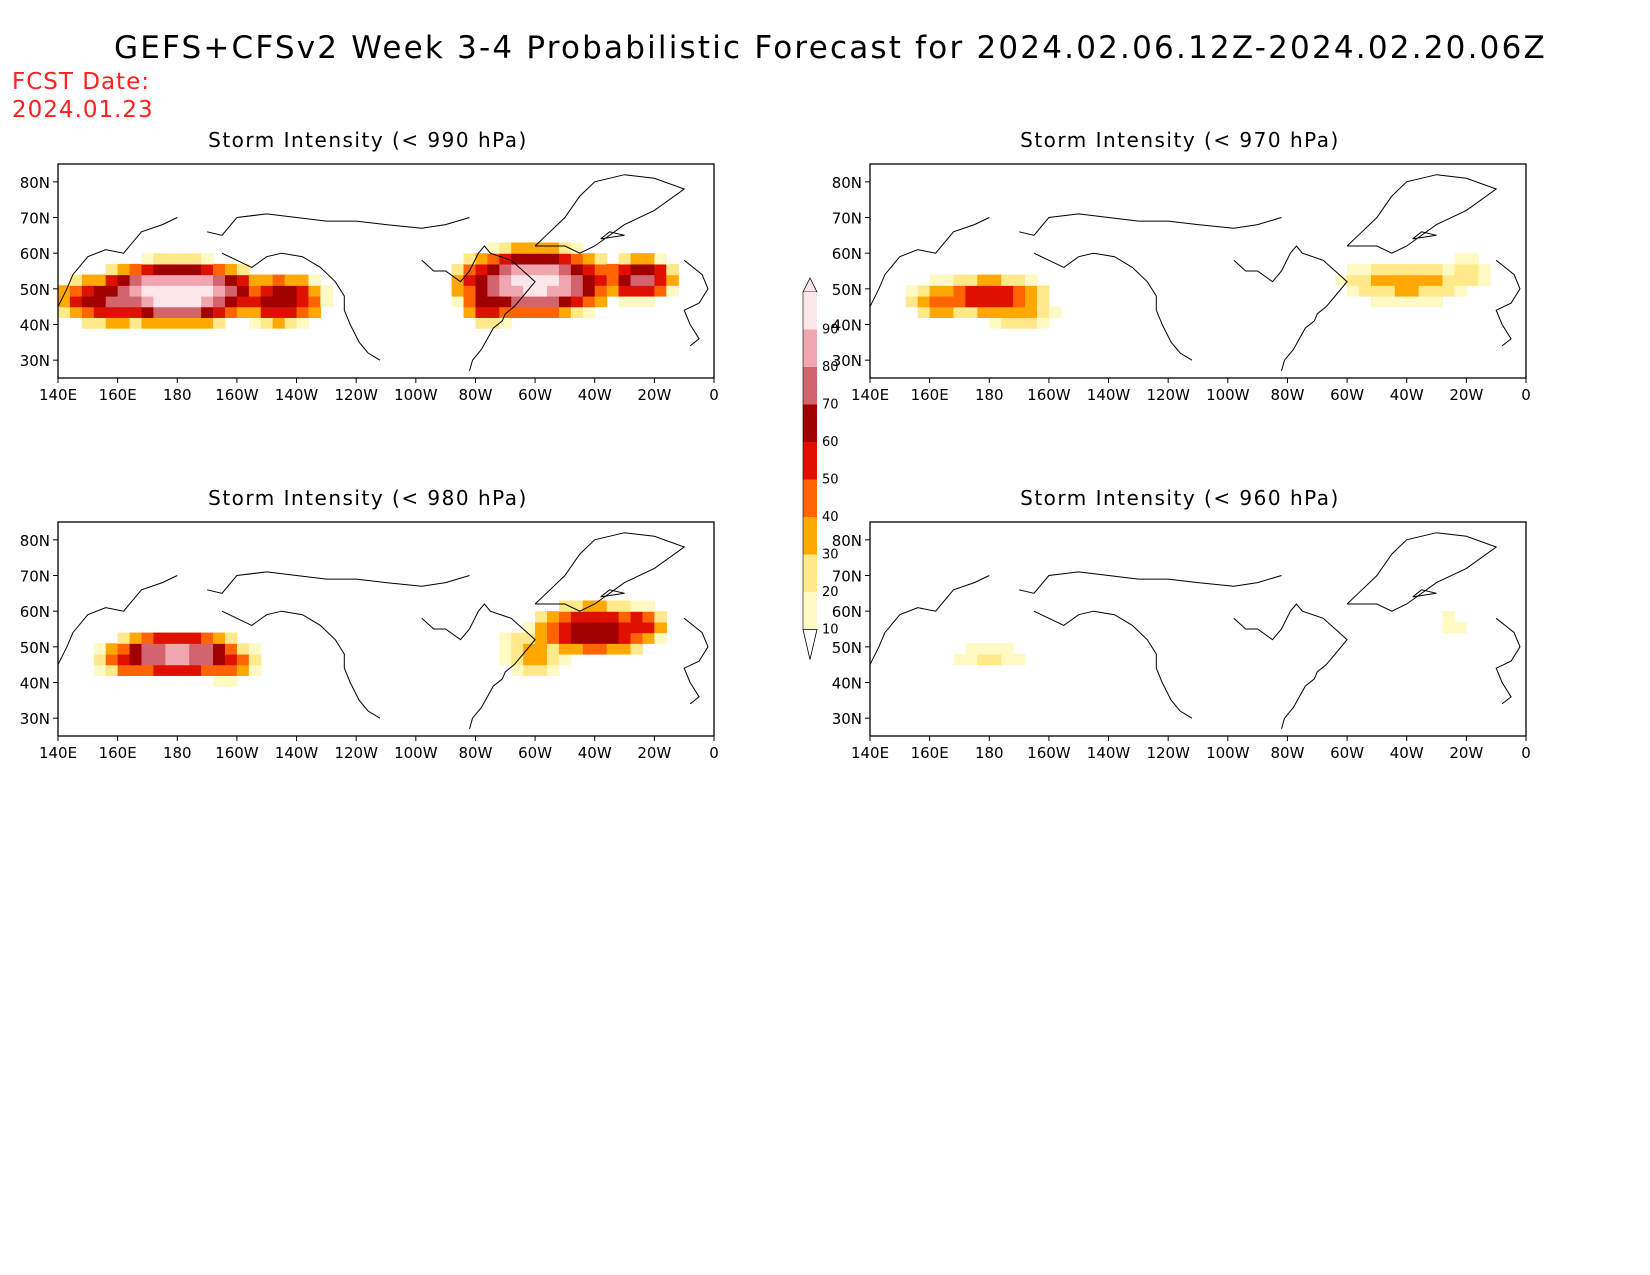  Describe the element at coordinates (297, 395) in the screenshot. I see `lon-tick-label: 140W` at that location.